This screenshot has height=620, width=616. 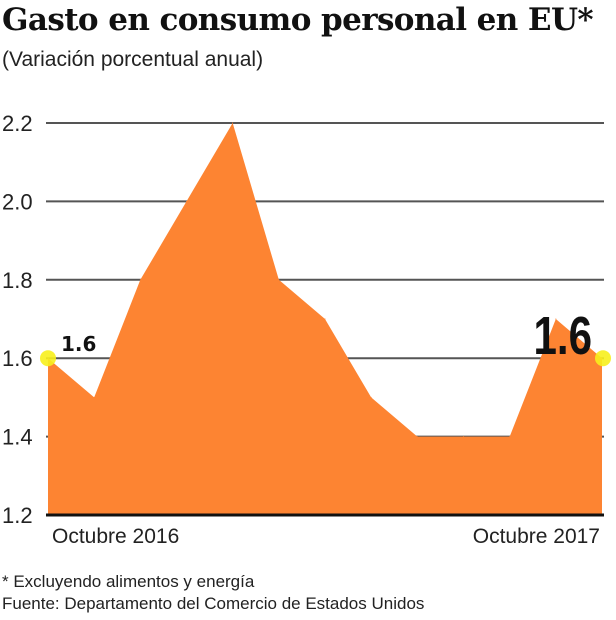 I want to click on chart-subtitle: (Variación porcentual anual), so click(x=133, y=59).